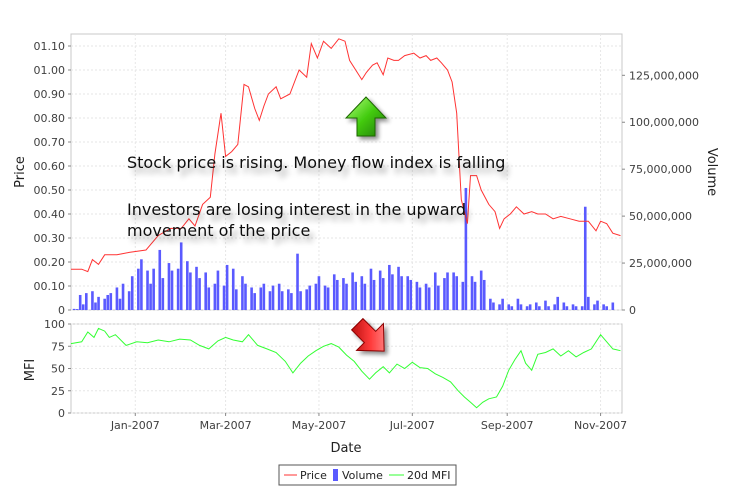 The height and width of the screenshot is (491, 734). What do you see at coordinates (367, 475) in the screenshot?
I see `legend-box` at bounding box center [367, 475].